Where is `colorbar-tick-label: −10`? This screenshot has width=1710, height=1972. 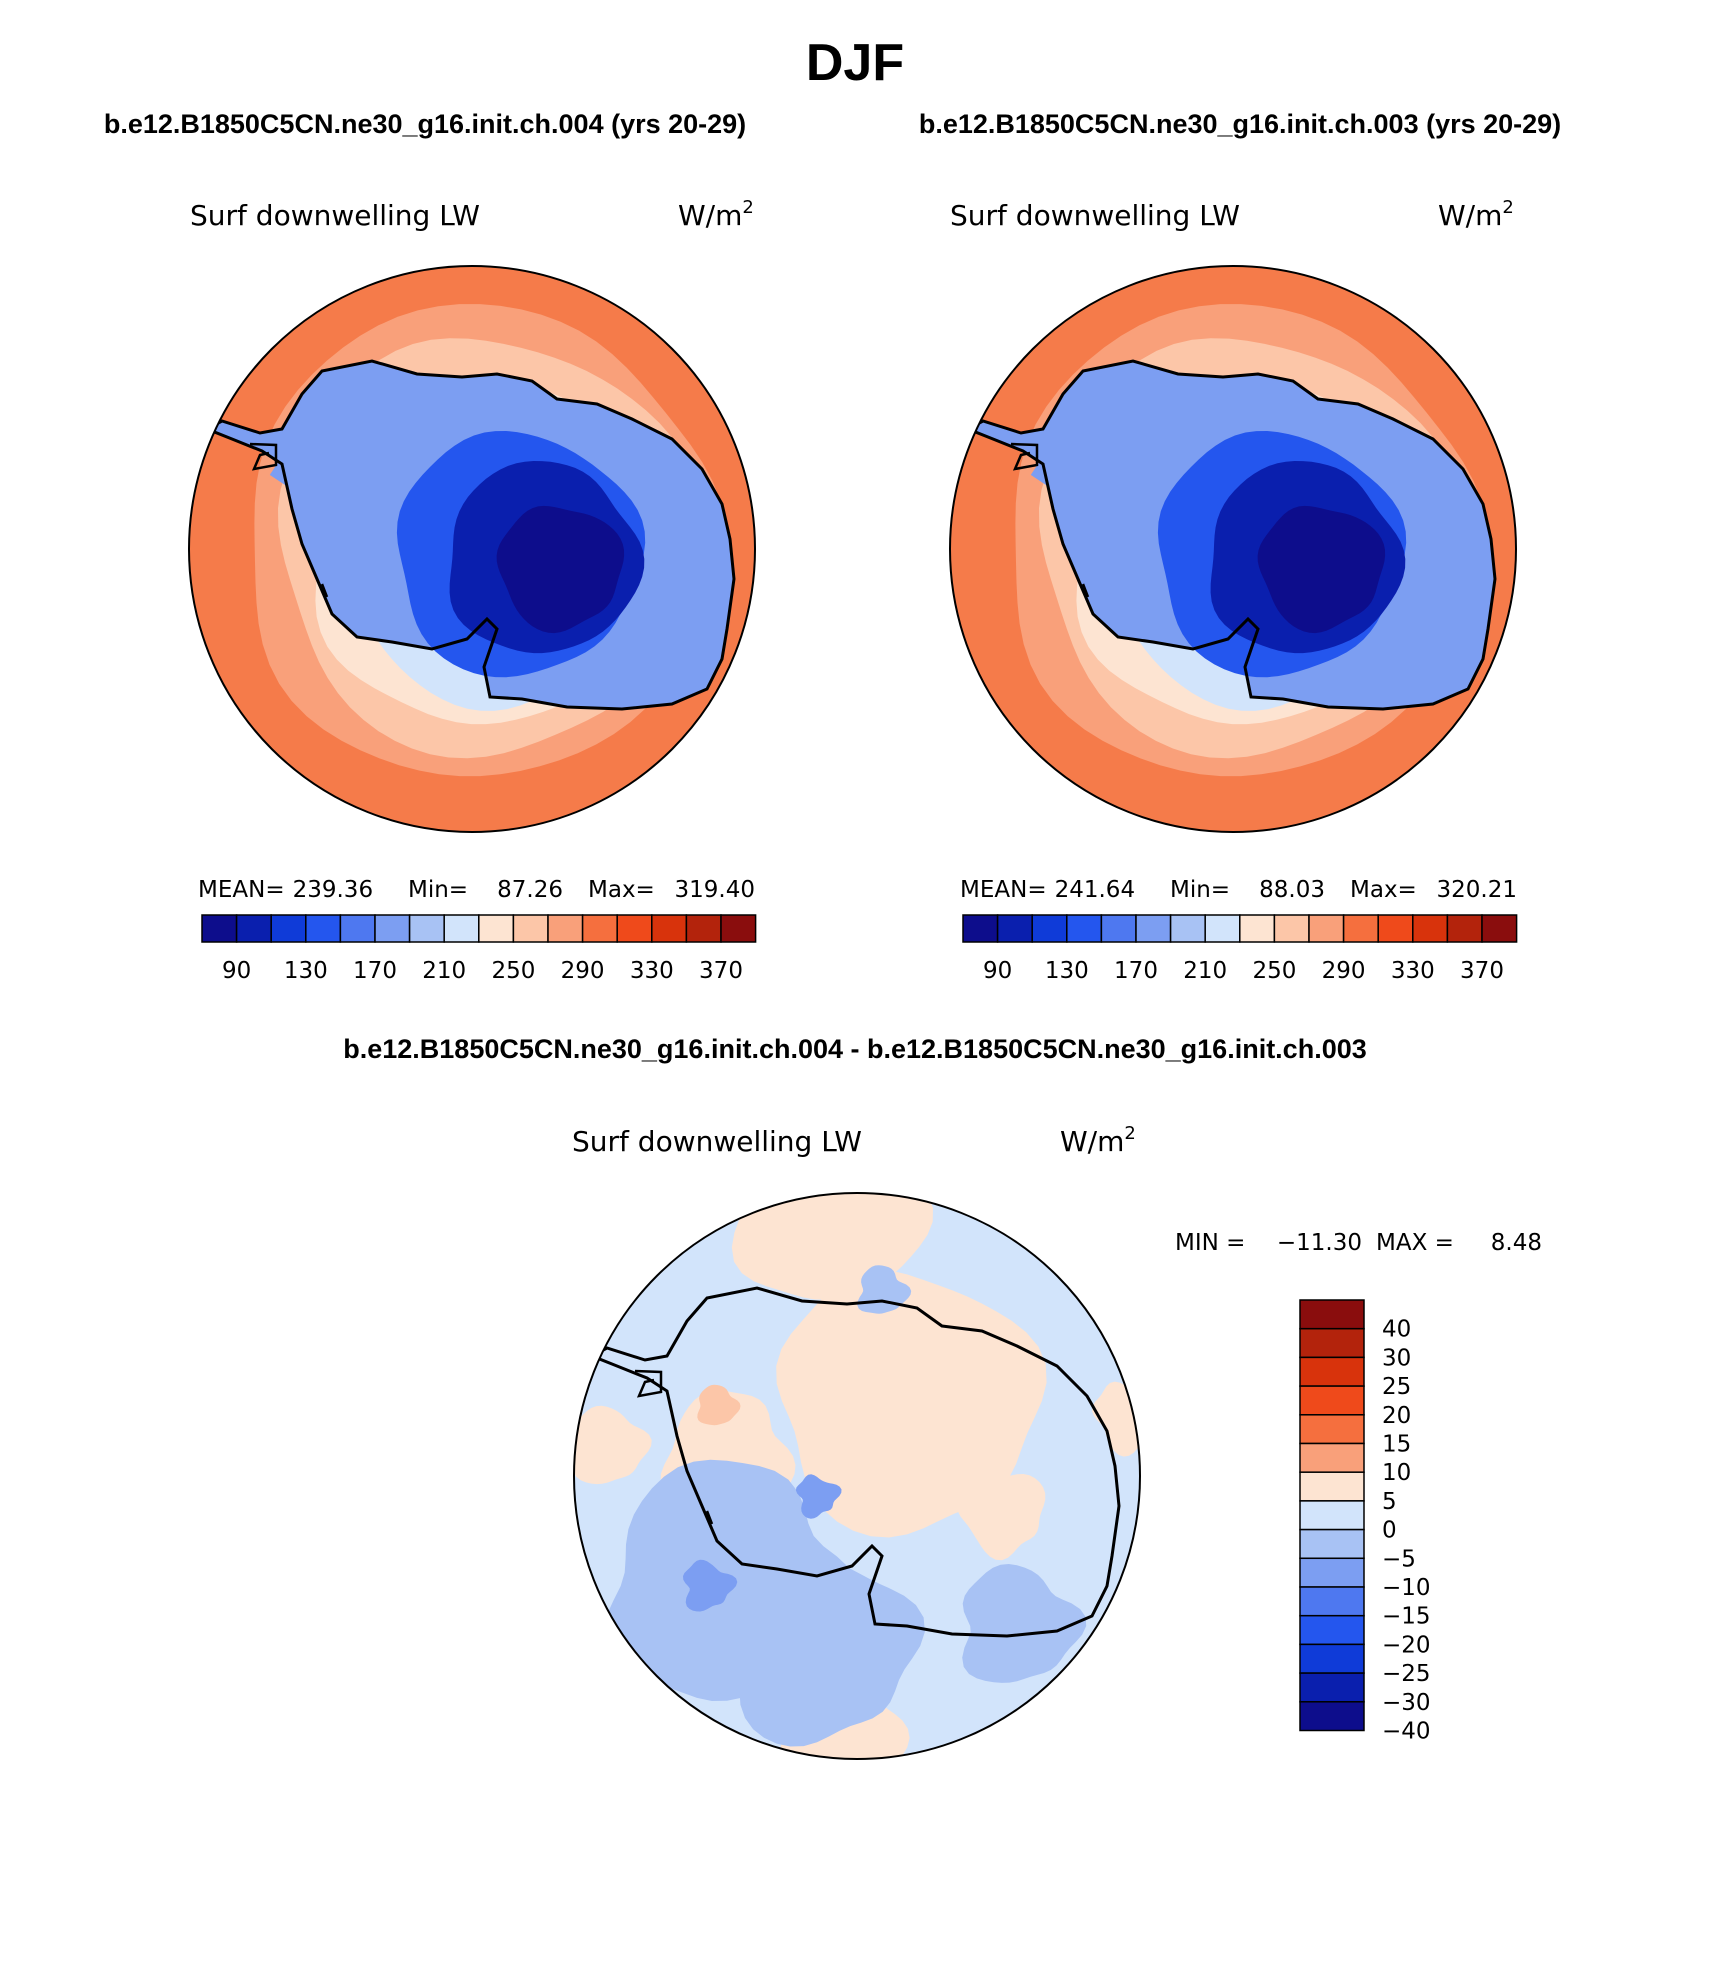 colorbar-tick-label: −10 is located at coordinates (1406, 1588).